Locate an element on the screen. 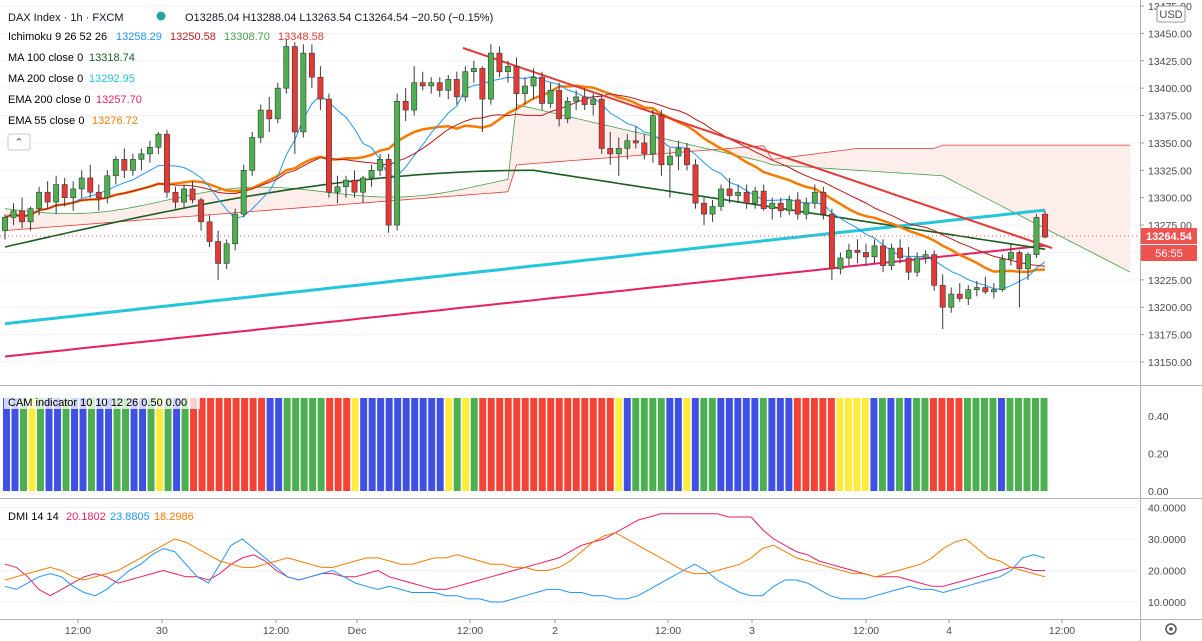 The image size is (1202, 641). time-axis: 12:00 30 12:00 Dec 12:00 2 12:00 3 12:00 4 12:00 is located at coordinates (570, 628).